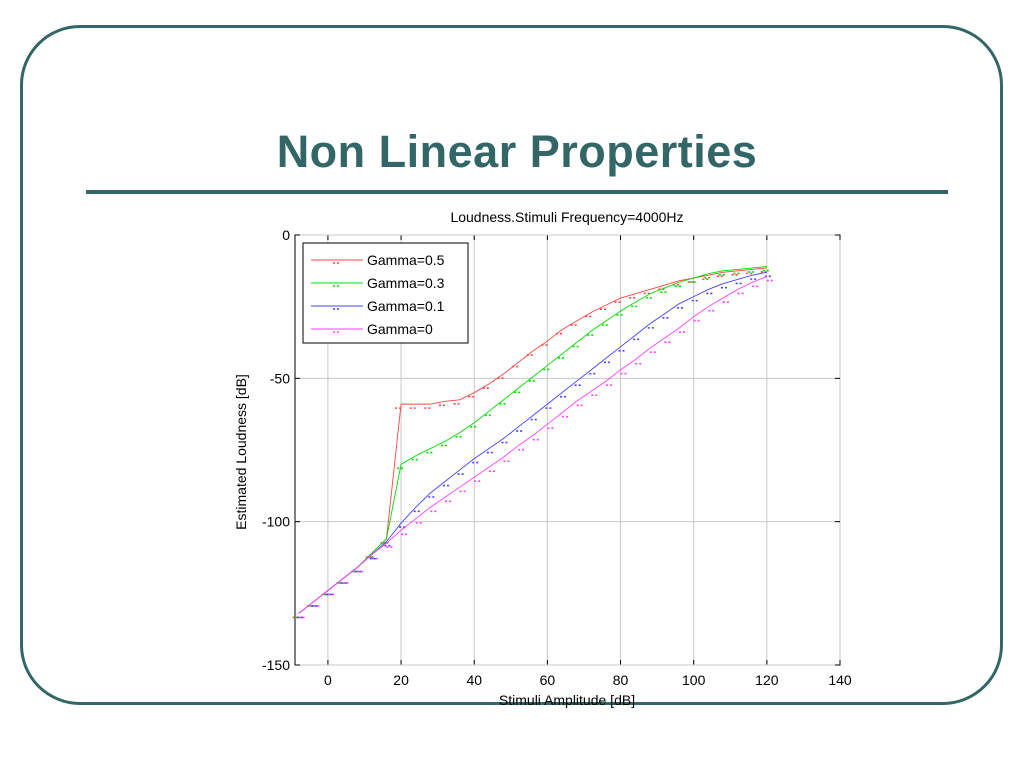 This screenshot has width=1024, height=768. What do you see at coordinates (517, 192) in the screenshot?
I see `title-rule` at bounding box center [517, 192].